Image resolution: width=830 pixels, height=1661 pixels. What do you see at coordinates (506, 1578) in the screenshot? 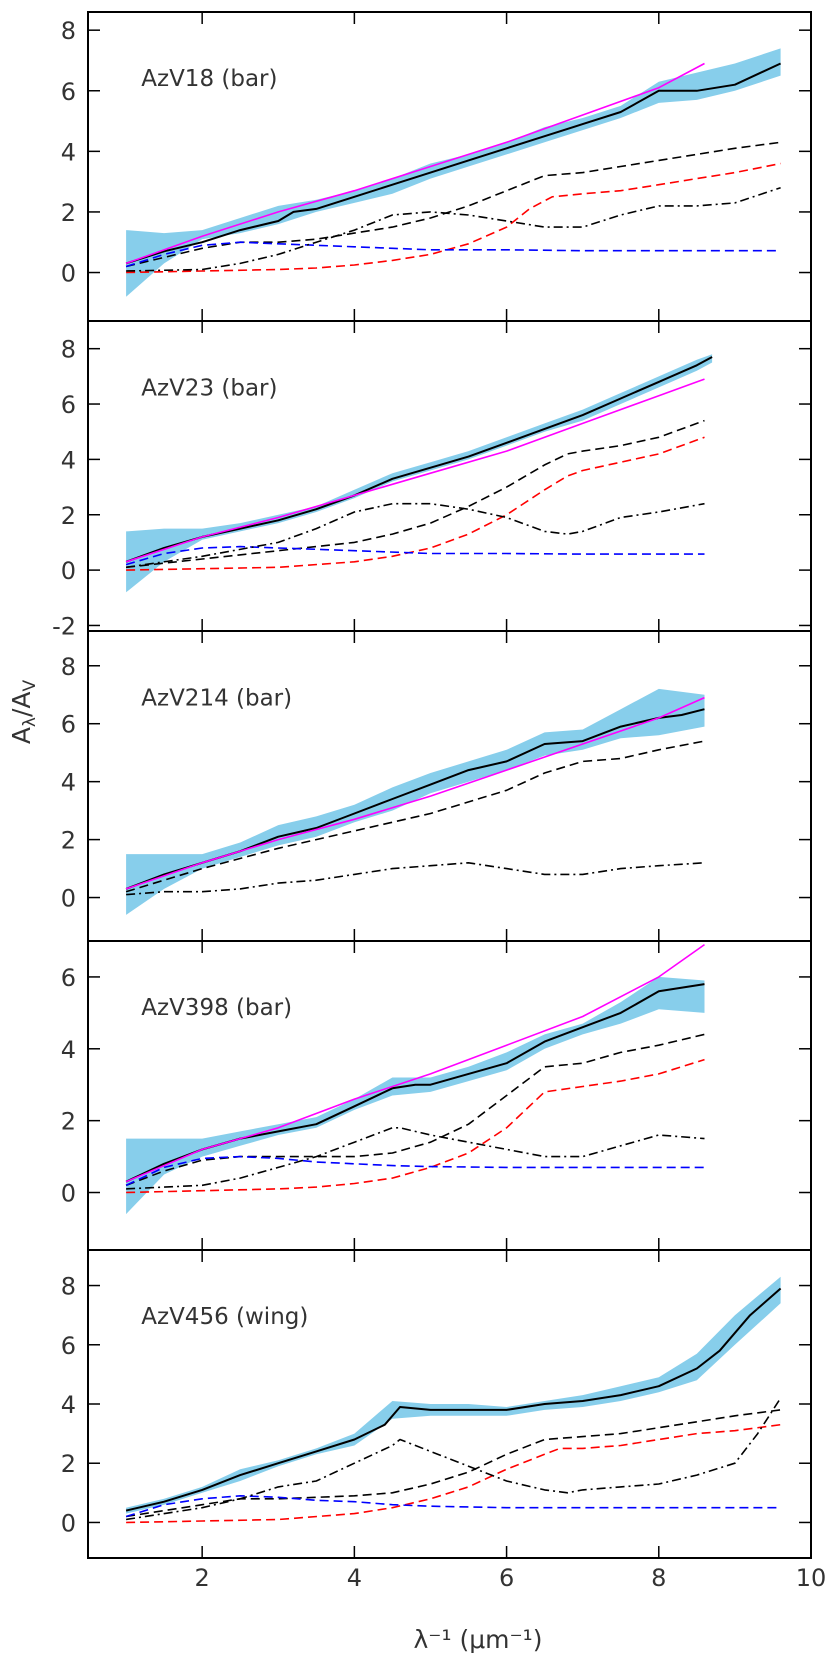
I see `x-tick-label: 6` at bounding box center [506, 1578].